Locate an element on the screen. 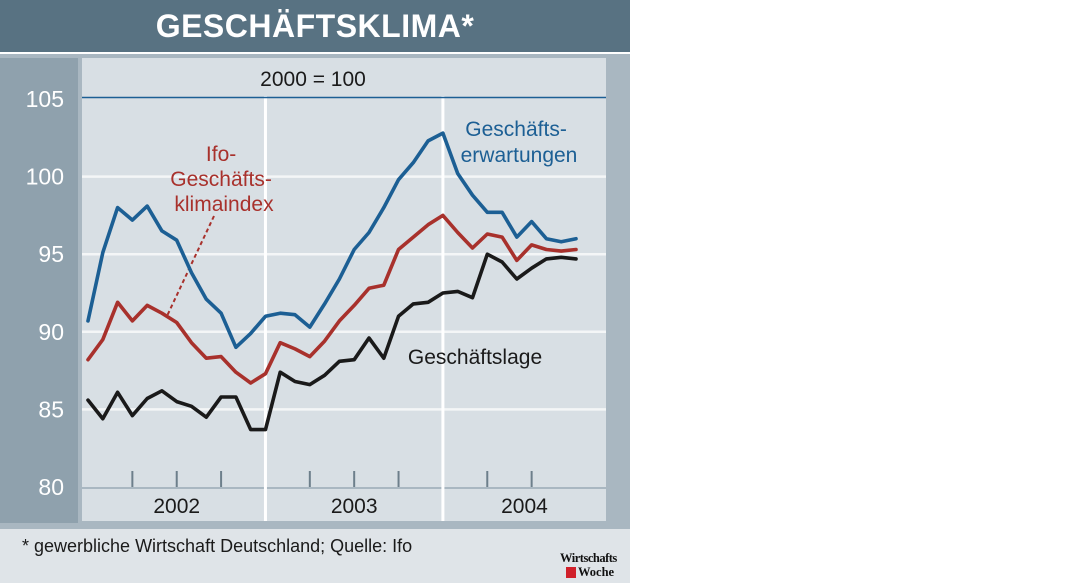 The height and width of the screenshot is (583, 1090). series-label-geschaeftserwartungen: Geschäfts- erwartungen is located at coordinates (519, 142).